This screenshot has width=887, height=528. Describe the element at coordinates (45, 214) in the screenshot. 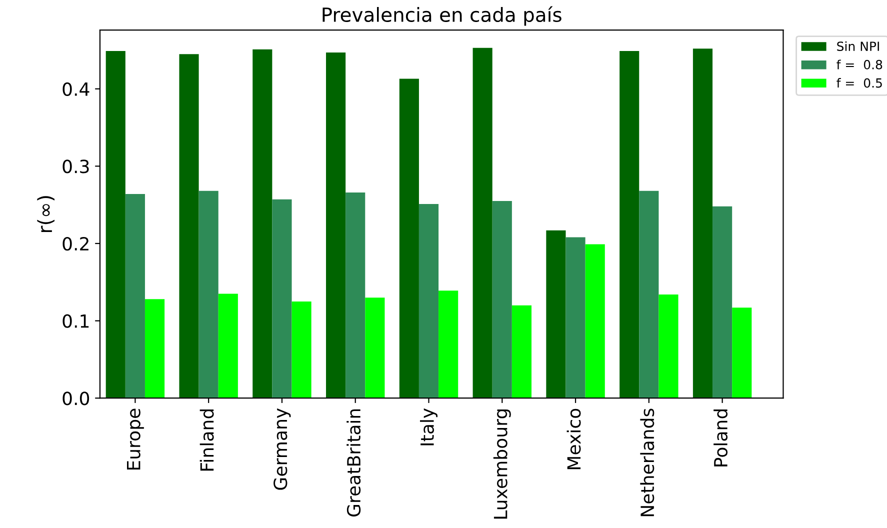

I see `y-axis-title: r(∞)` at that location.